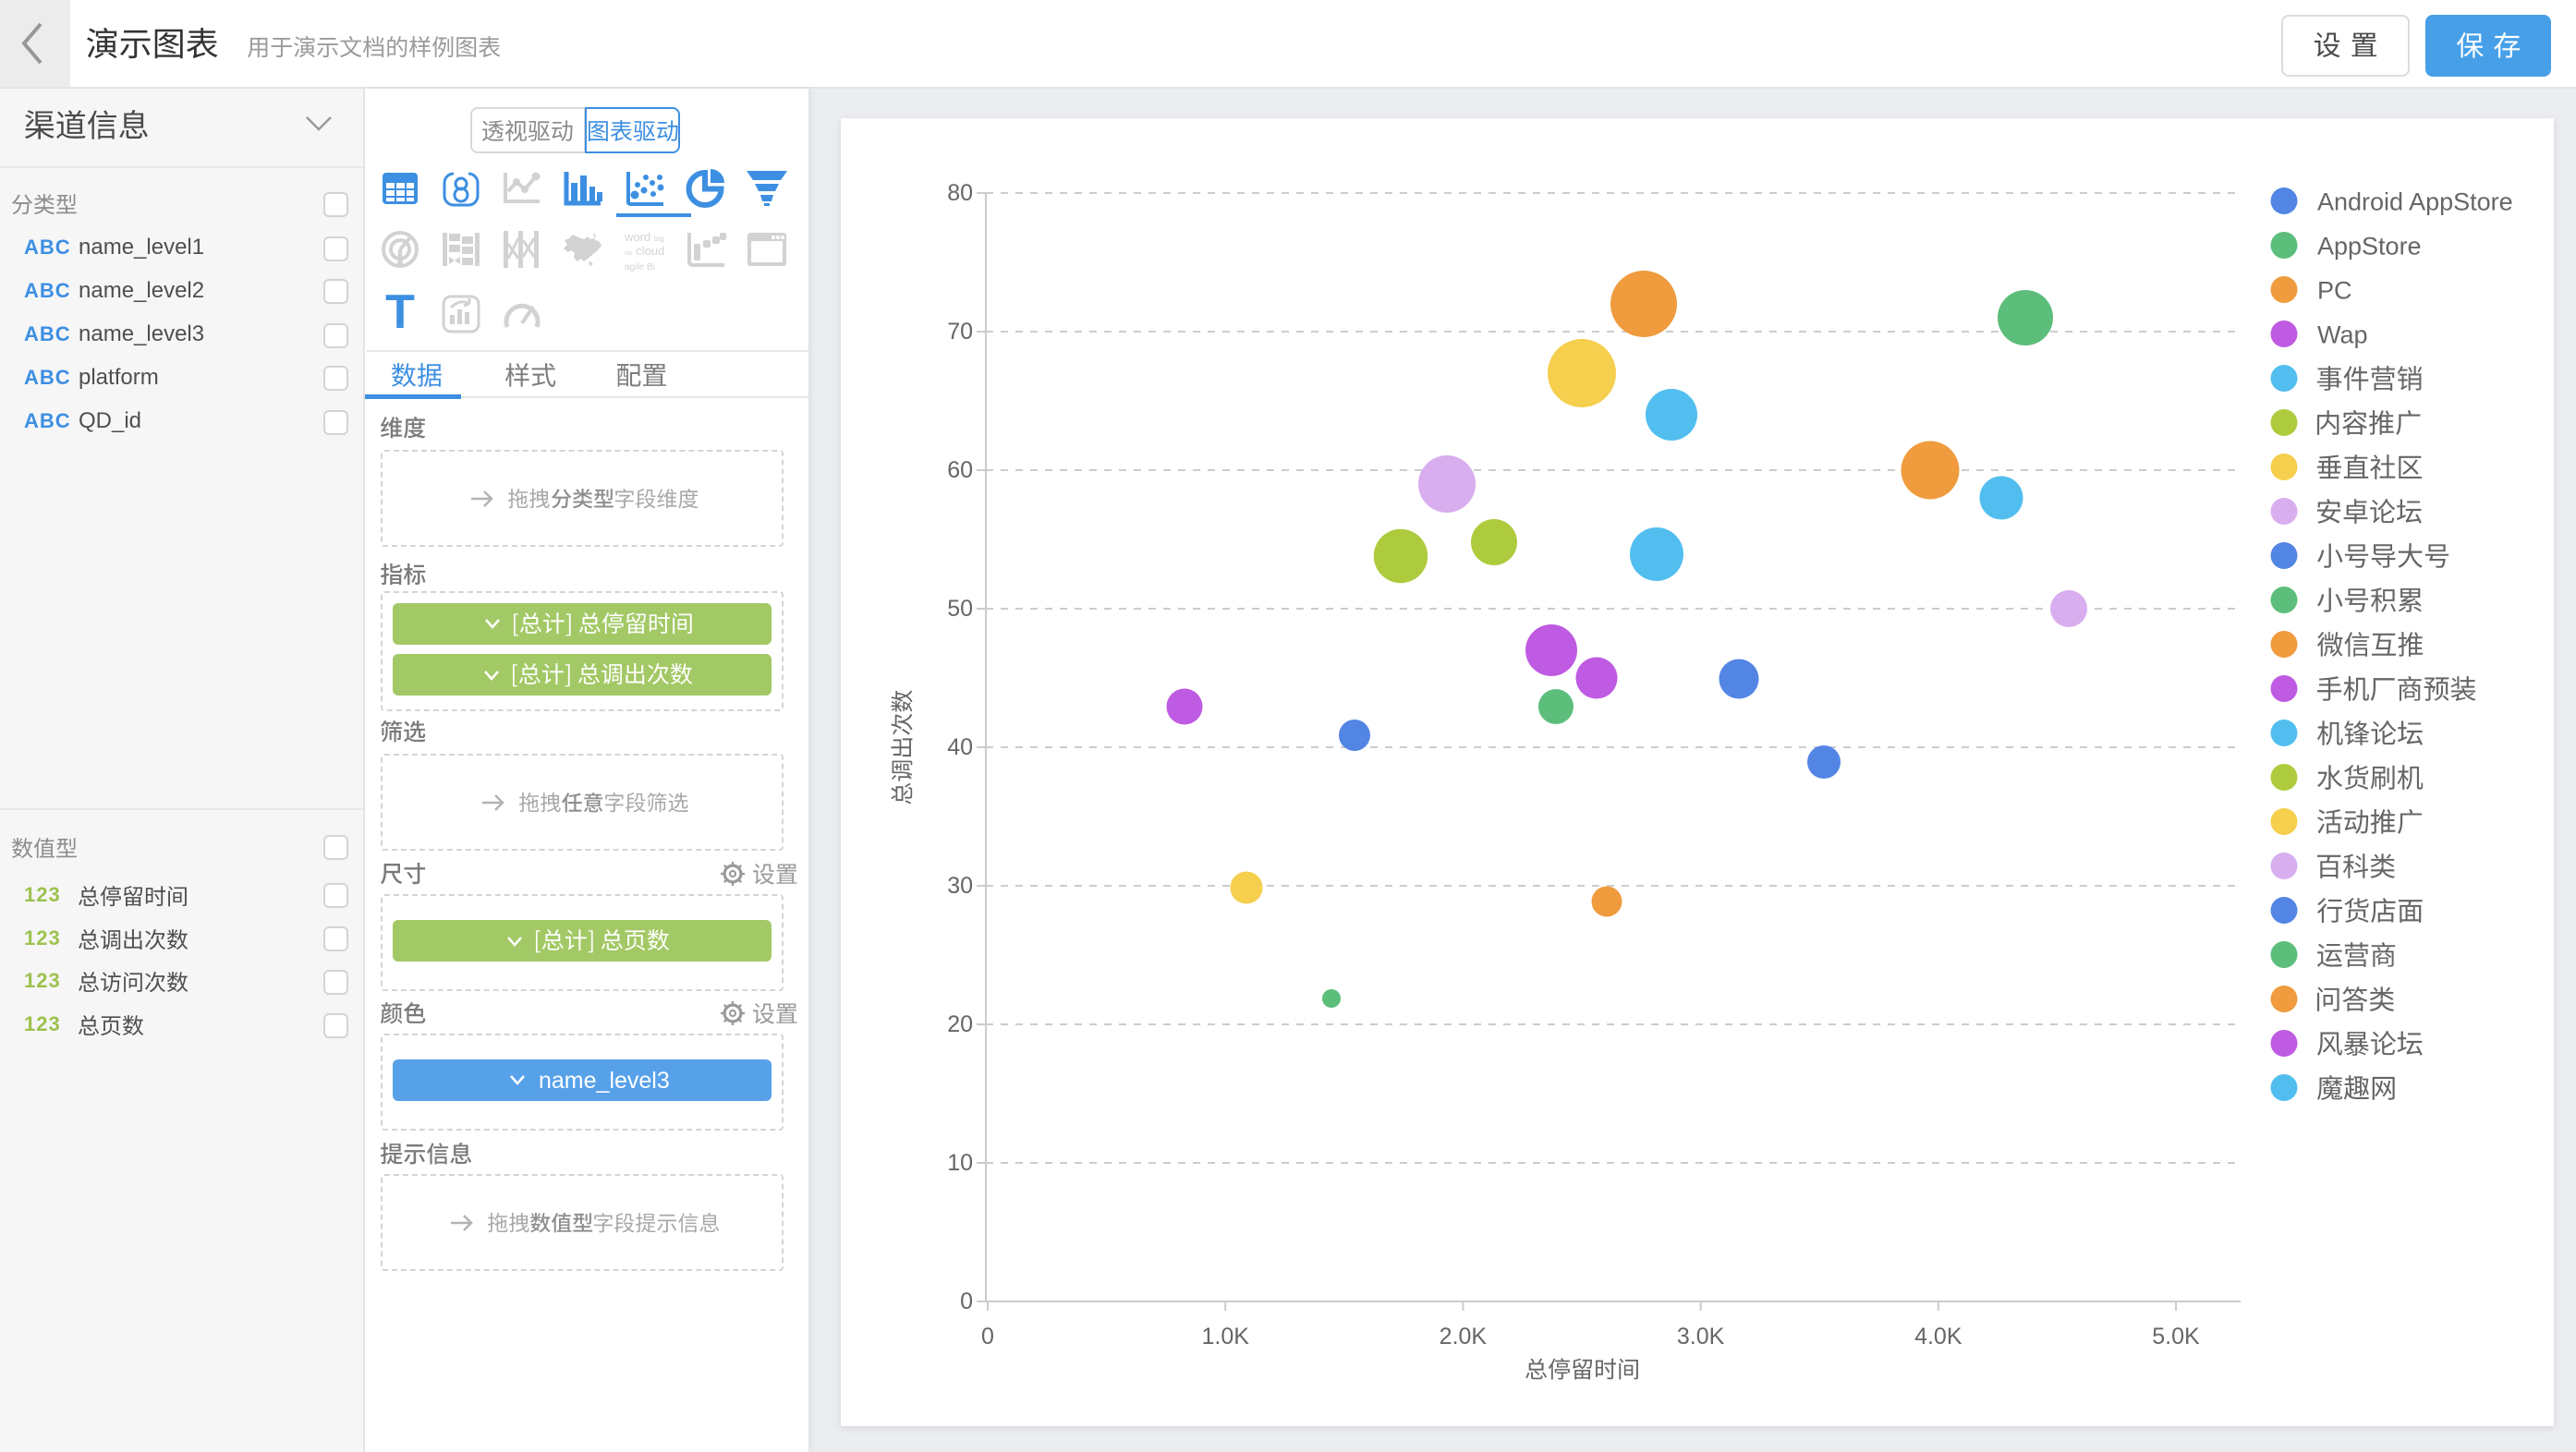 The height and width of the screenshot is (1452, 2576). What do you see at coordinates (960, 470) in the screenshot?
I see `svg-text: 60` at bounding box center [960, 470].